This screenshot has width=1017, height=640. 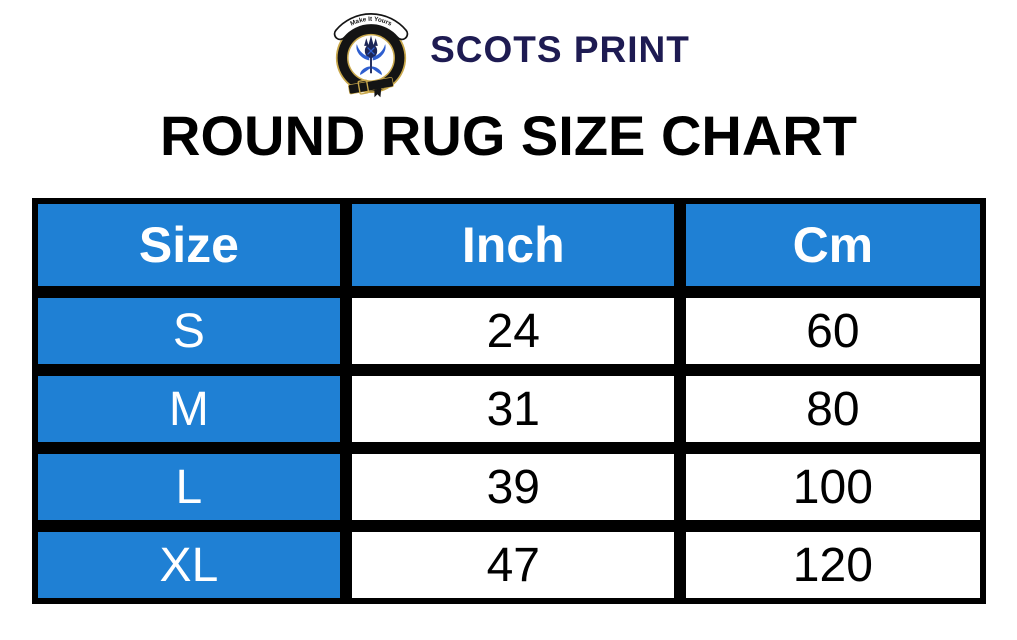 I want to click on column-header-size: Size, so click(x=189, y=245).